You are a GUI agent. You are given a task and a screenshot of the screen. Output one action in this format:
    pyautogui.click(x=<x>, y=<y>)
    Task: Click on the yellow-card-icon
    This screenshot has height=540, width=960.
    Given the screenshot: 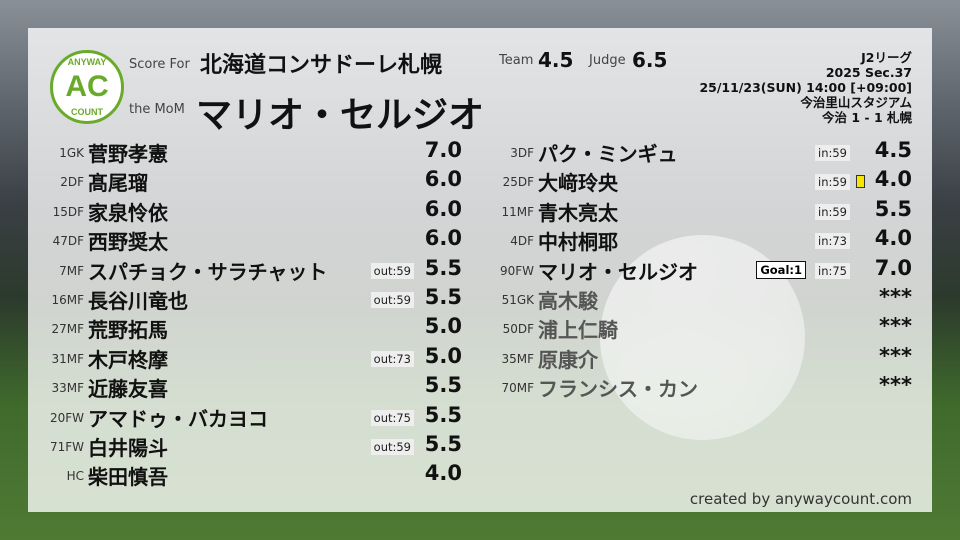 What is the action you would take?
    pyautogui.click(x=860, y=182)
    